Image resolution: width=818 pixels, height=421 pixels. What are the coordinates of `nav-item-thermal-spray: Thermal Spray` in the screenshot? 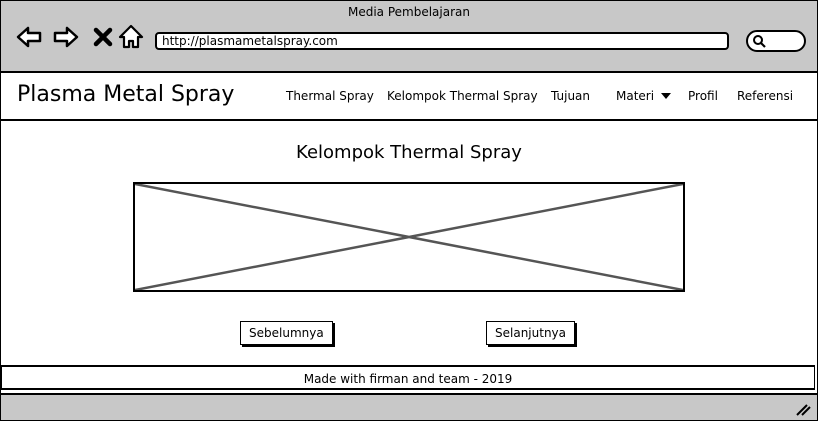 It's located at (330, 96).